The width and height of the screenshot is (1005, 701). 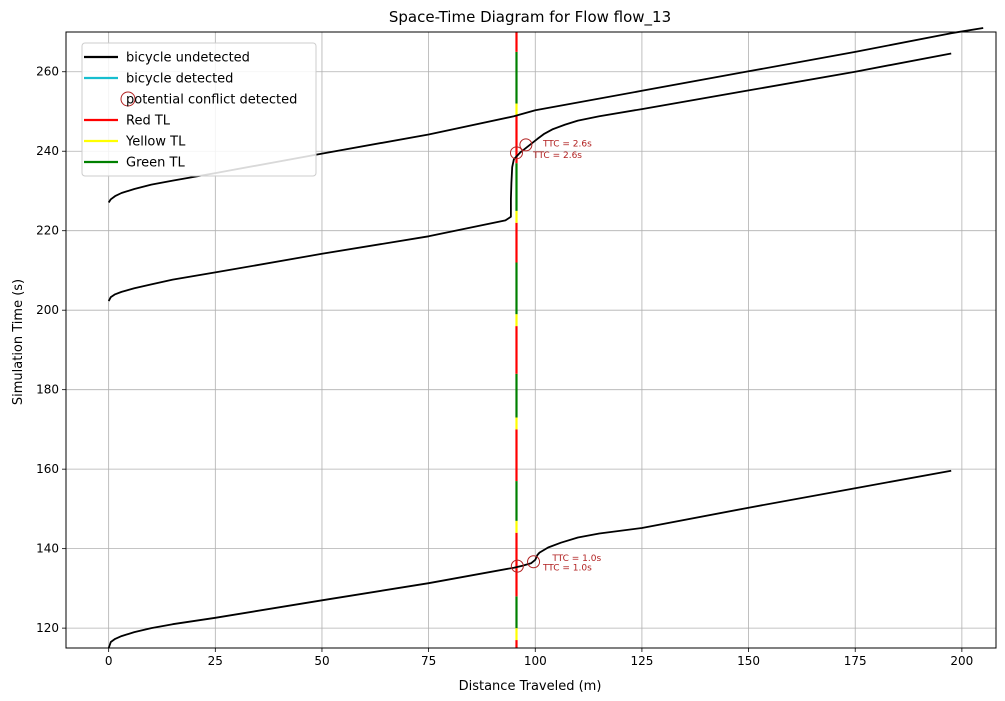 I want to click on y-tick-label: 120, so click(x=47, y=628).